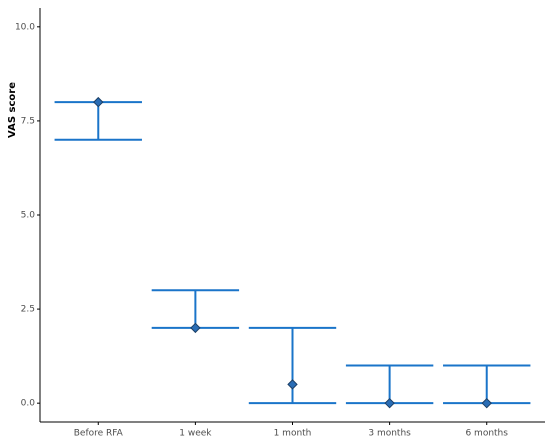  What do you see at coordinates (99, 434) in the screenshot?
I see `x-tick-label: Before RFA` at bounding box center [99, 434].